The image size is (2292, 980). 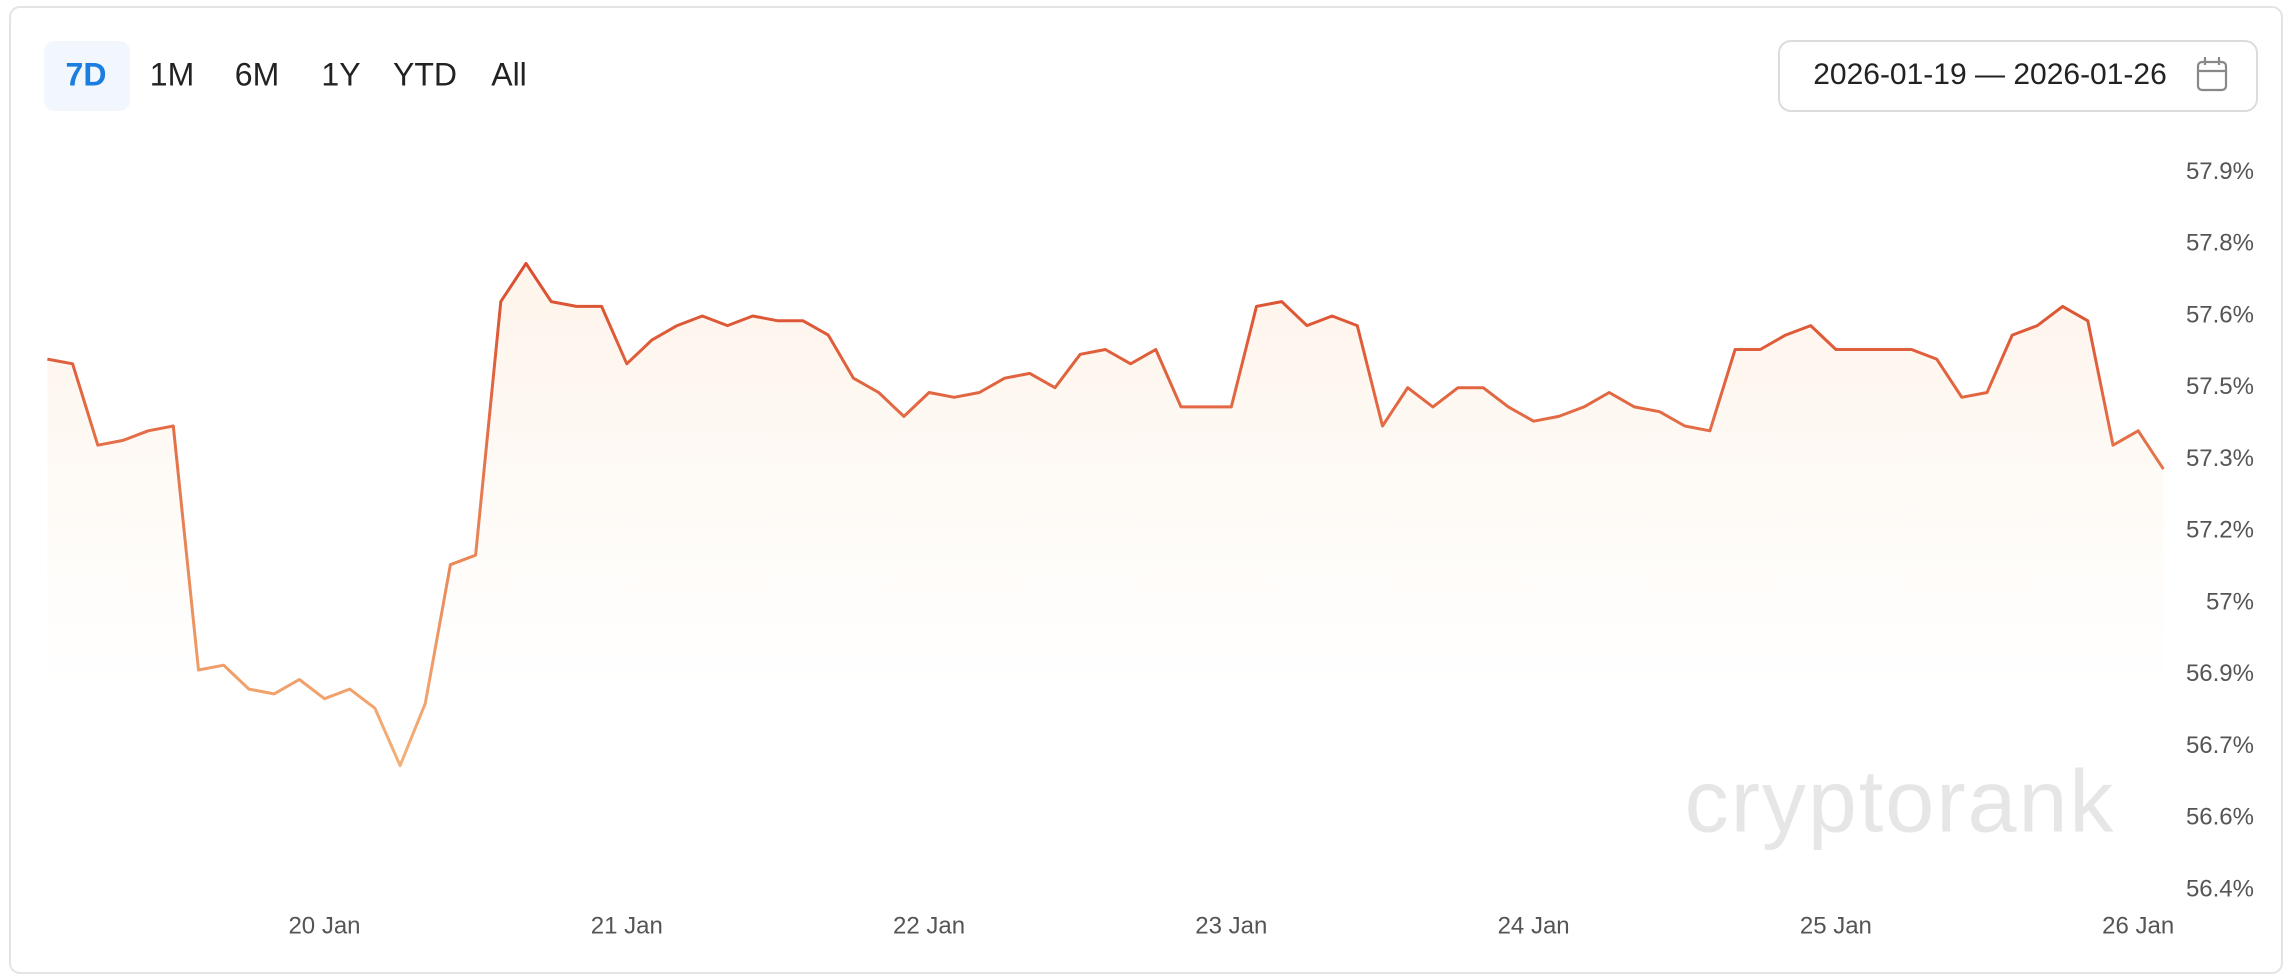 I want to click on range-button: 1Y, so click(x=340, y=74).